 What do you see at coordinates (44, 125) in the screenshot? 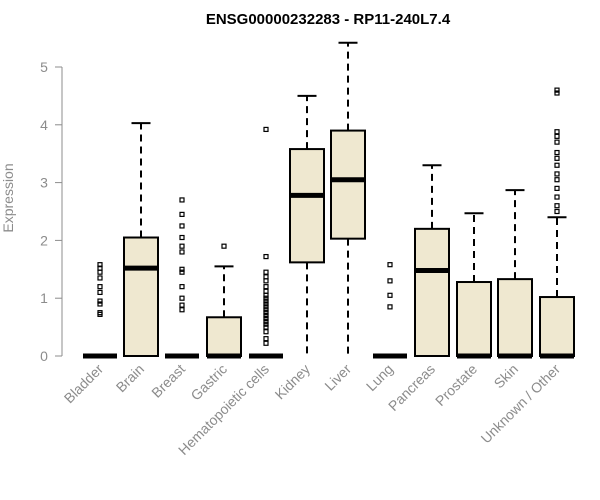
I see `y-tick-label-4: 4` at bounding box center [44, 125].